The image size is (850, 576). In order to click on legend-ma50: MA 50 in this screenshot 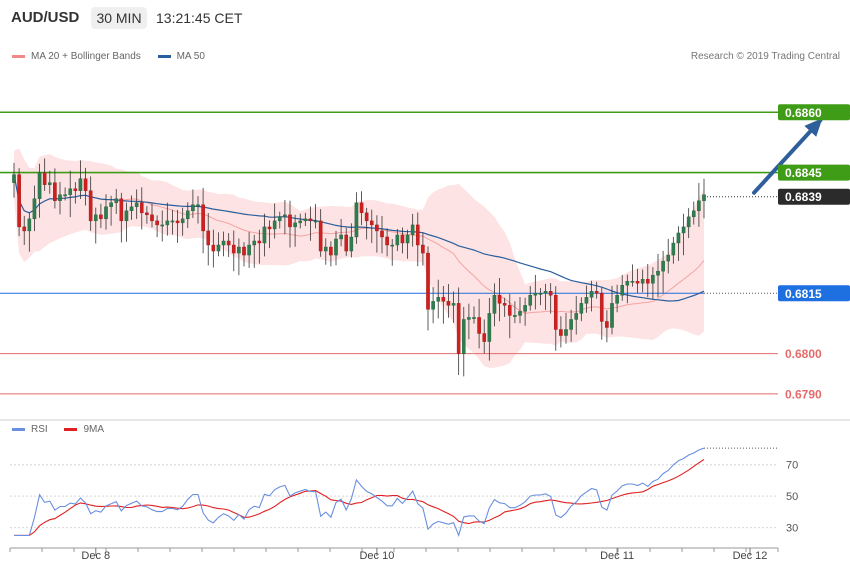, I will do `click(181, 56)`.